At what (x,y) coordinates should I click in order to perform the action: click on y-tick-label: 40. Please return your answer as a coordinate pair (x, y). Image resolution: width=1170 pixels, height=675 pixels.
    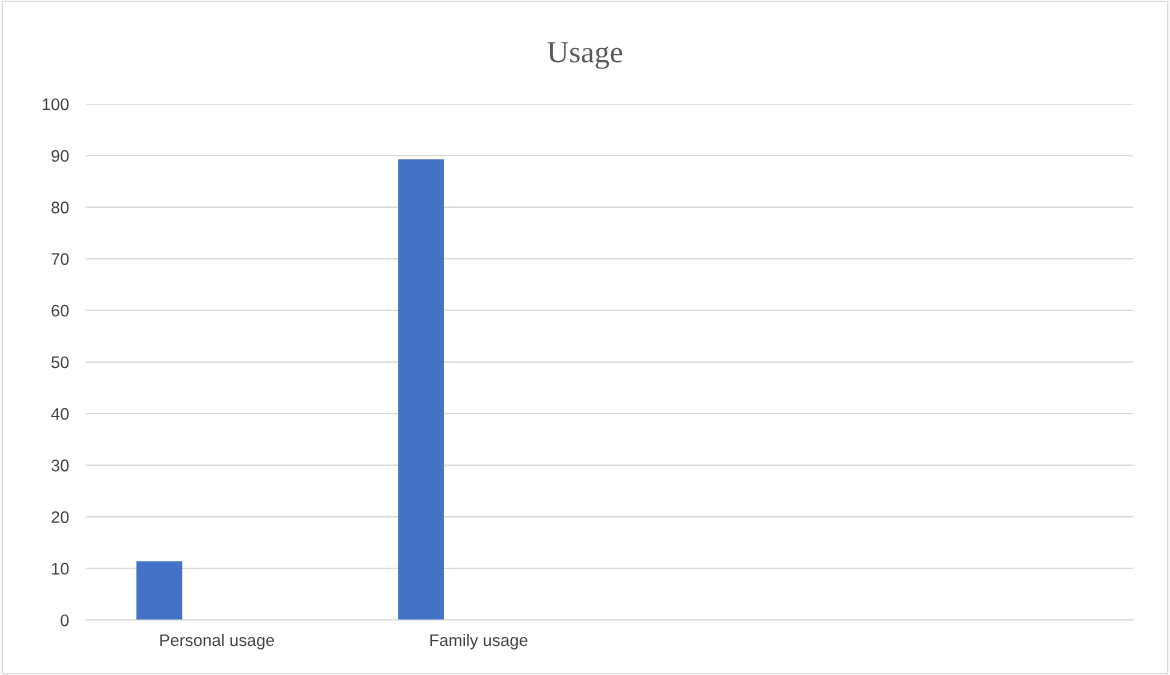
    Looking at the image, I should click on (60, 414).